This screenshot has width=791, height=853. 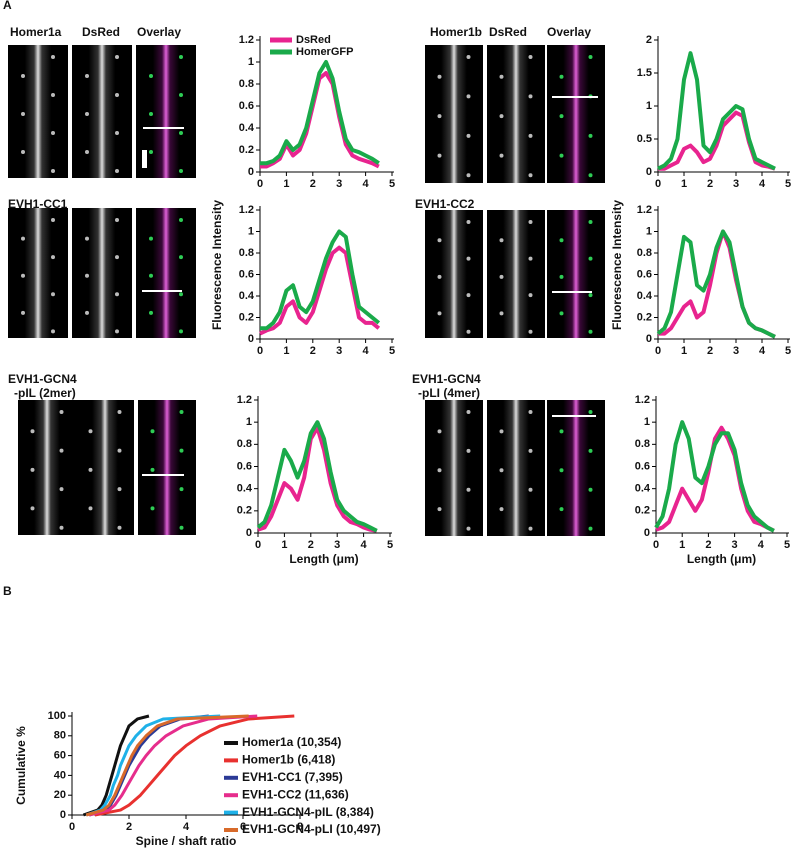 What do you see at coordinates (45, 393) in the screenshot?
I see `image-label: -pIL (2mer)` at bounding box center [45, 393].